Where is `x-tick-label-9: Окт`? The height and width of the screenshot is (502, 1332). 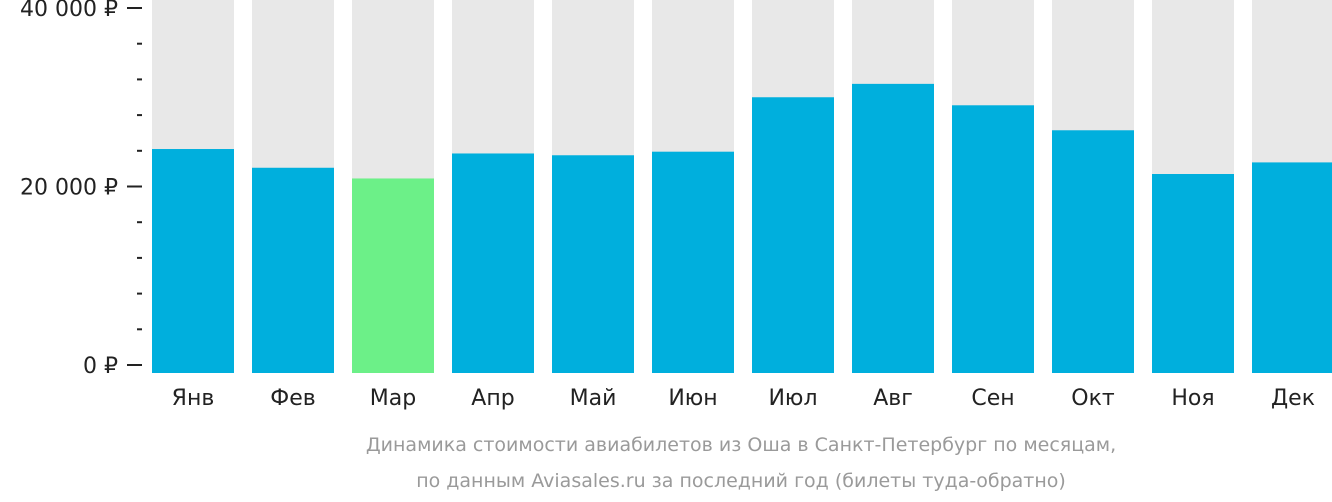 x-tick-label-9: Окт is located at coordinates (1093, 398).